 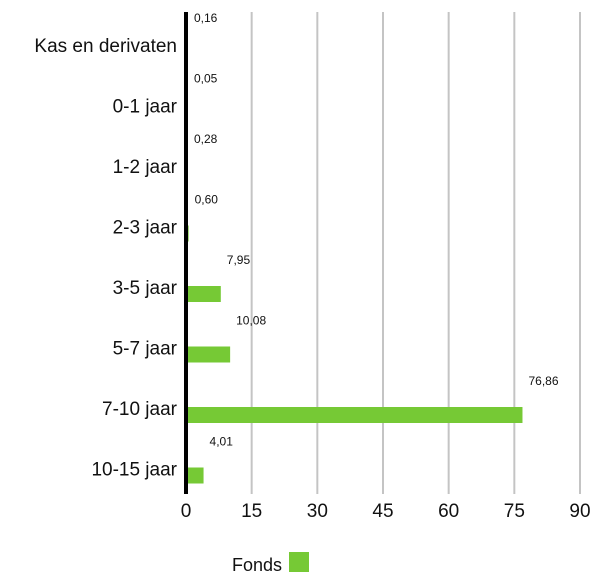 What do you see at coordinates (196, 475) in the screenshot?
I see `bar-10-15-jaar` at bounding box center [196, 475].